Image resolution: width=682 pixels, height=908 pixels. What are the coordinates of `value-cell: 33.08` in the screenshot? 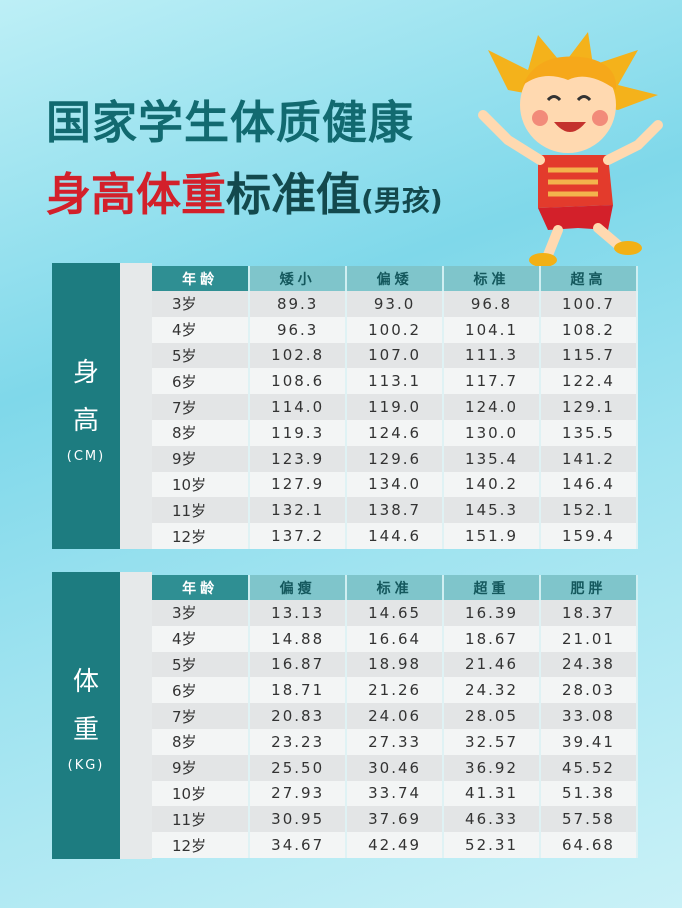 It's located at (589, 716).